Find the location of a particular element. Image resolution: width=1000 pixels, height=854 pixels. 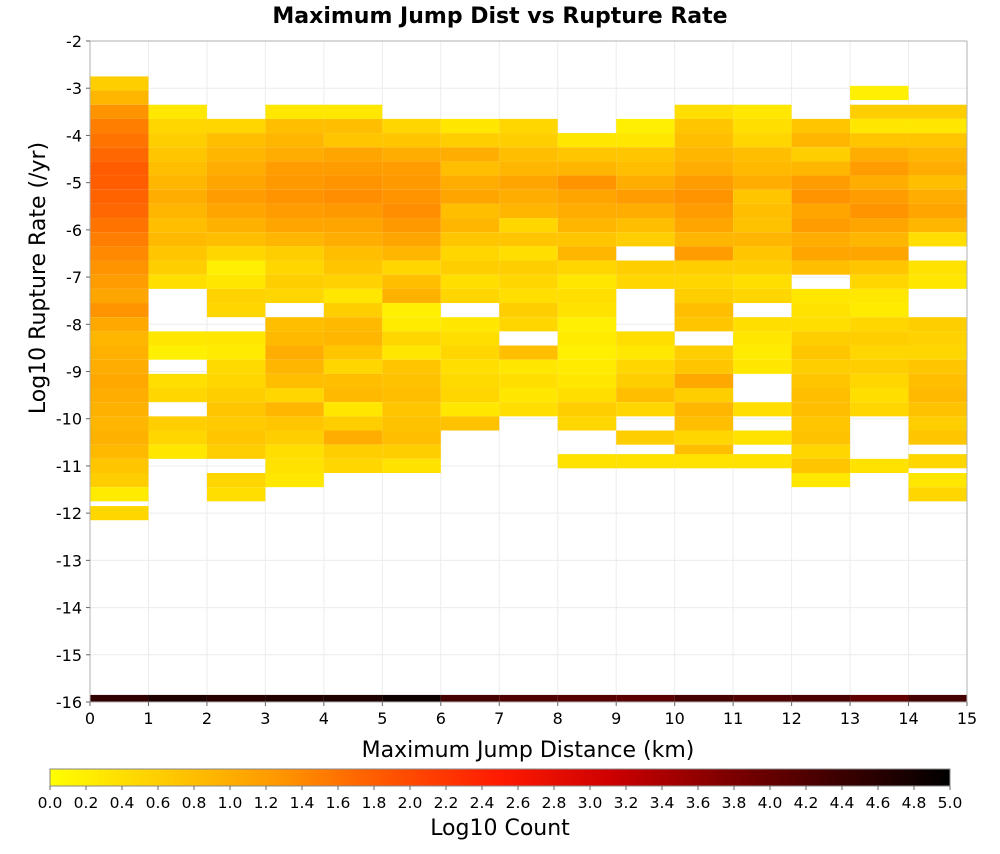

y-tick-label: -6 is located at coordinates (74, 230).